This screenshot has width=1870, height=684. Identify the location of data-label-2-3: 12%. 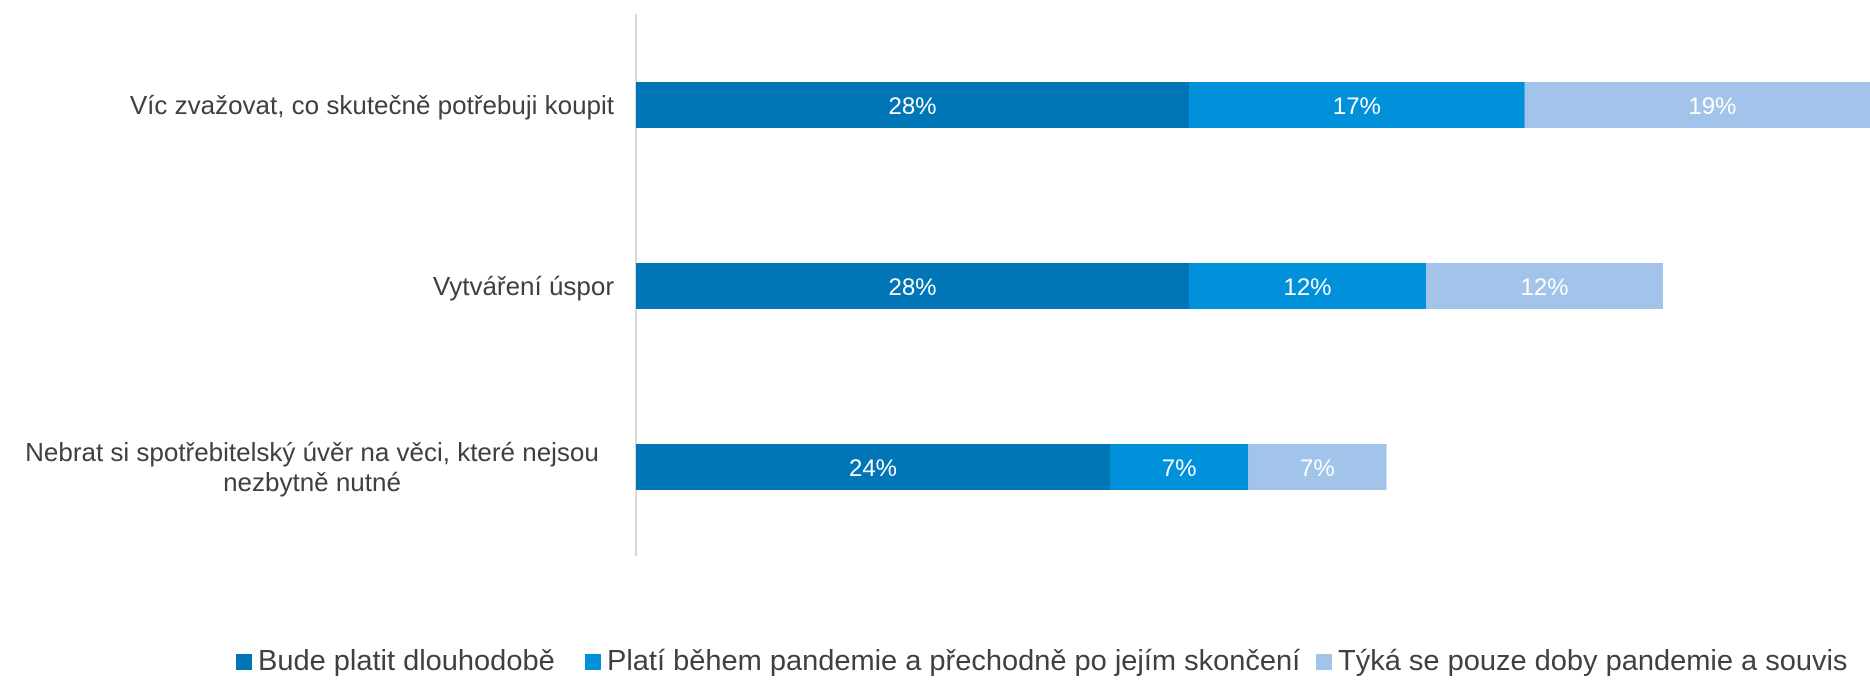
(1544, 287).